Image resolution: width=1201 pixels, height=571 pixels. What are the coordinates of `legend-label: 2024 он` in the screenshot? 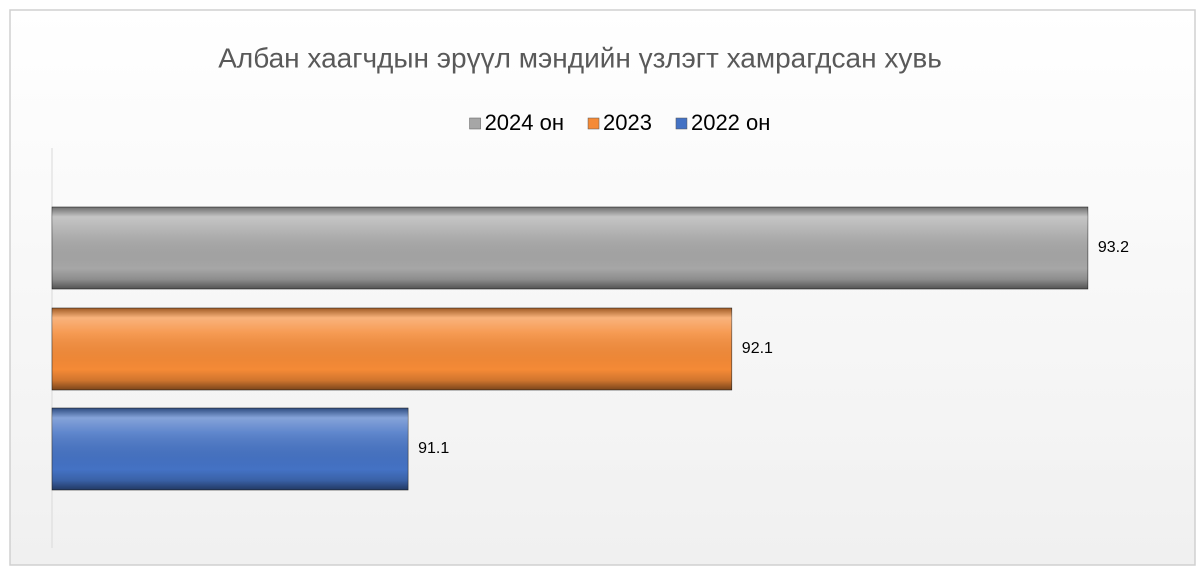 It's located at (524, 122).